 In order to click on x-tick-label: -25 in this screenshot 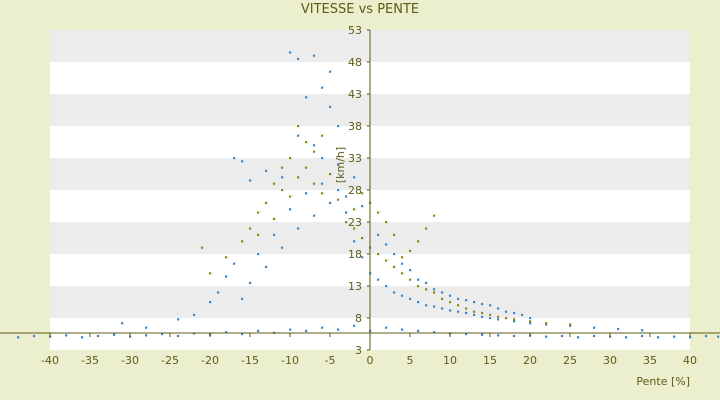, I will do `click(170, 360)`.